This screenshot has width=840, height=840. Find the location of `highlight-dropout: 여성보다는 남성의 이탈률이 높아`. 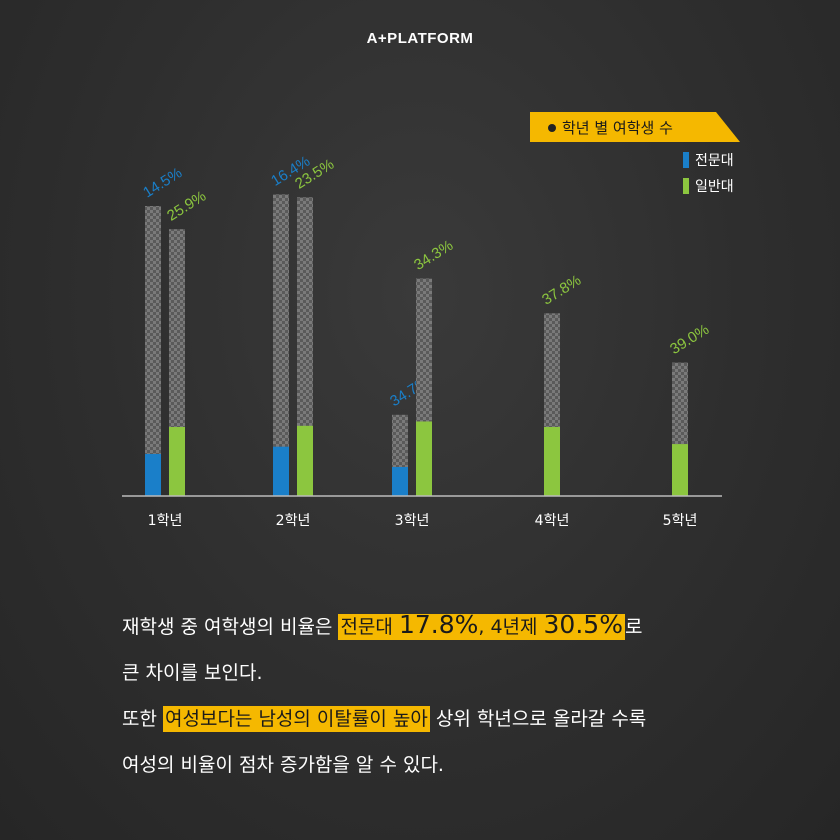

highlight-dropout: 여성보다는 남성의 이탈률이 높아 is located at coordinates (296, 719).